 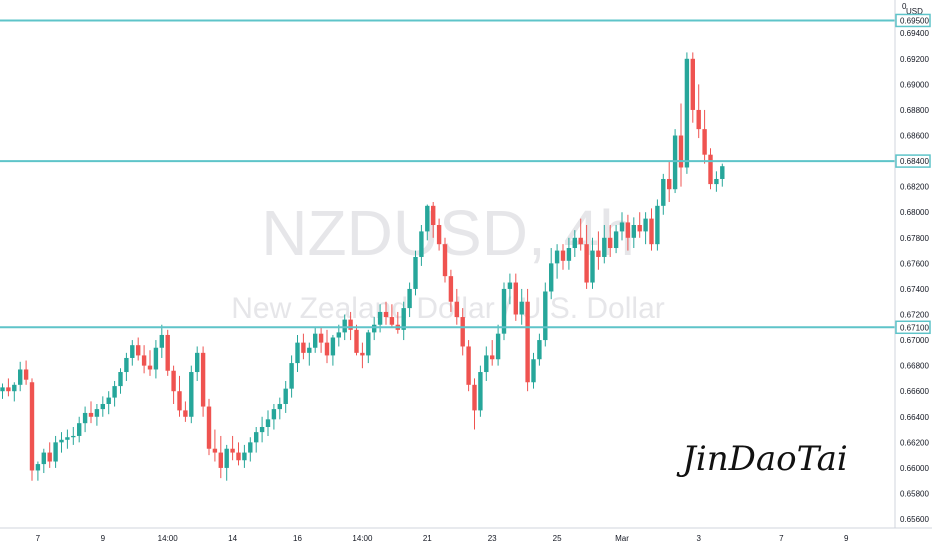 I want to click on price-axis-background, so click(x=913, y=264).